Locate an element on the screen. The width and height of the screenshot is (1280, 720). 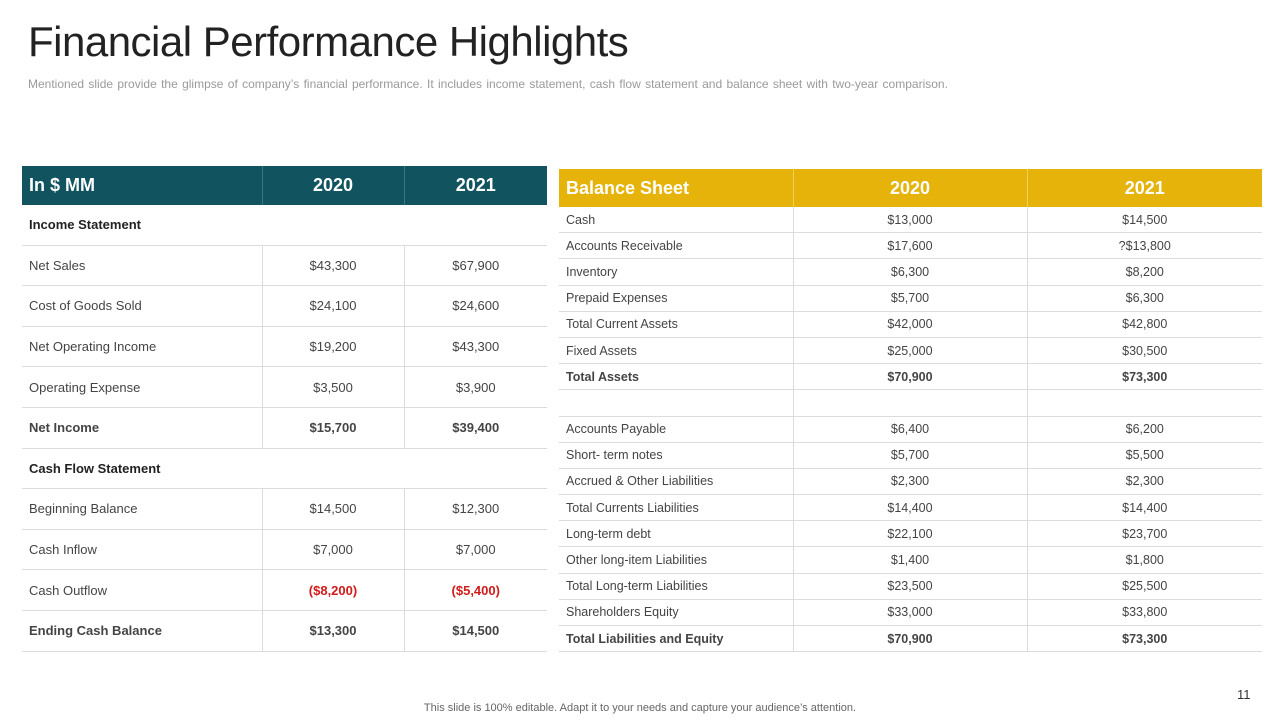
table-row: Cash Inflow $7,000 $7,000 is located at coordinates (284, 550).